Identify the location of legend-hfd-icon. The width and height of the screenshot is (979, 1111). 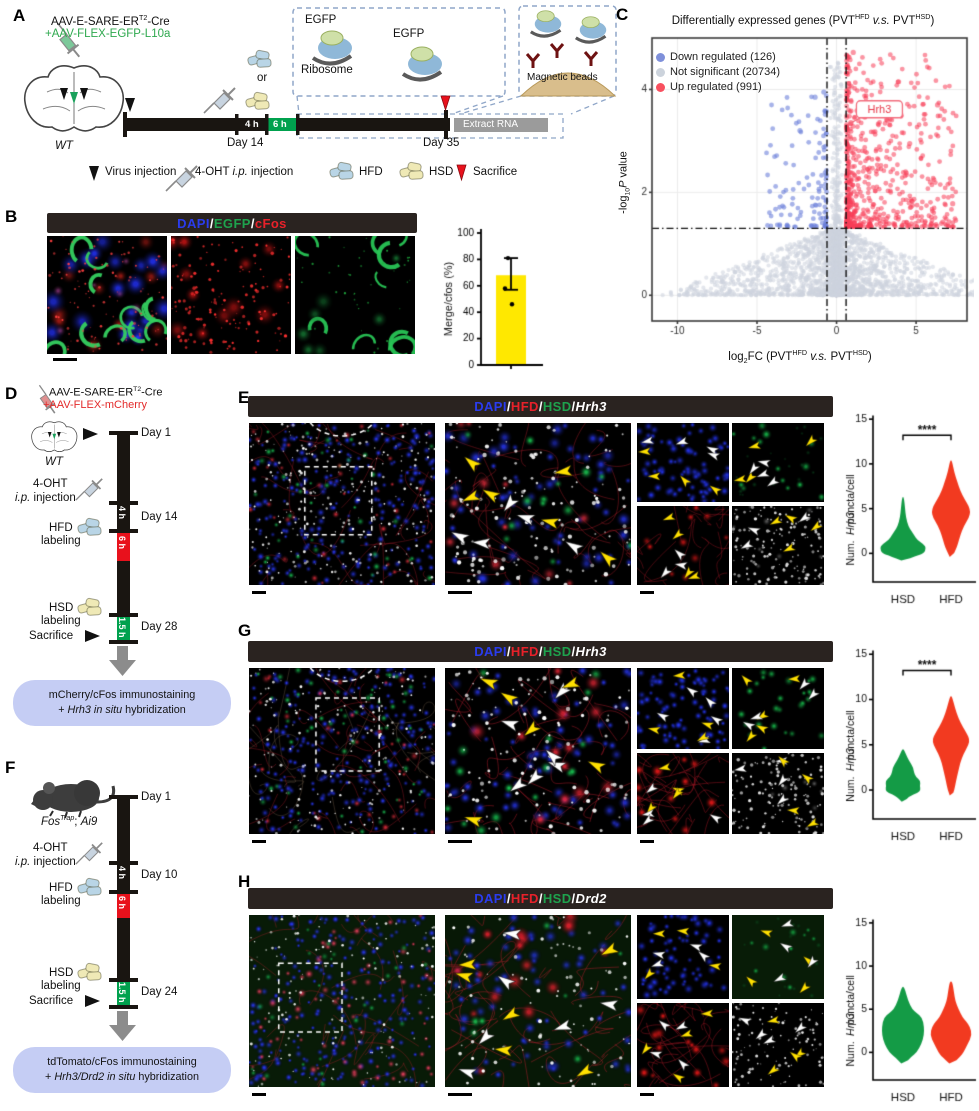
(341, 170).